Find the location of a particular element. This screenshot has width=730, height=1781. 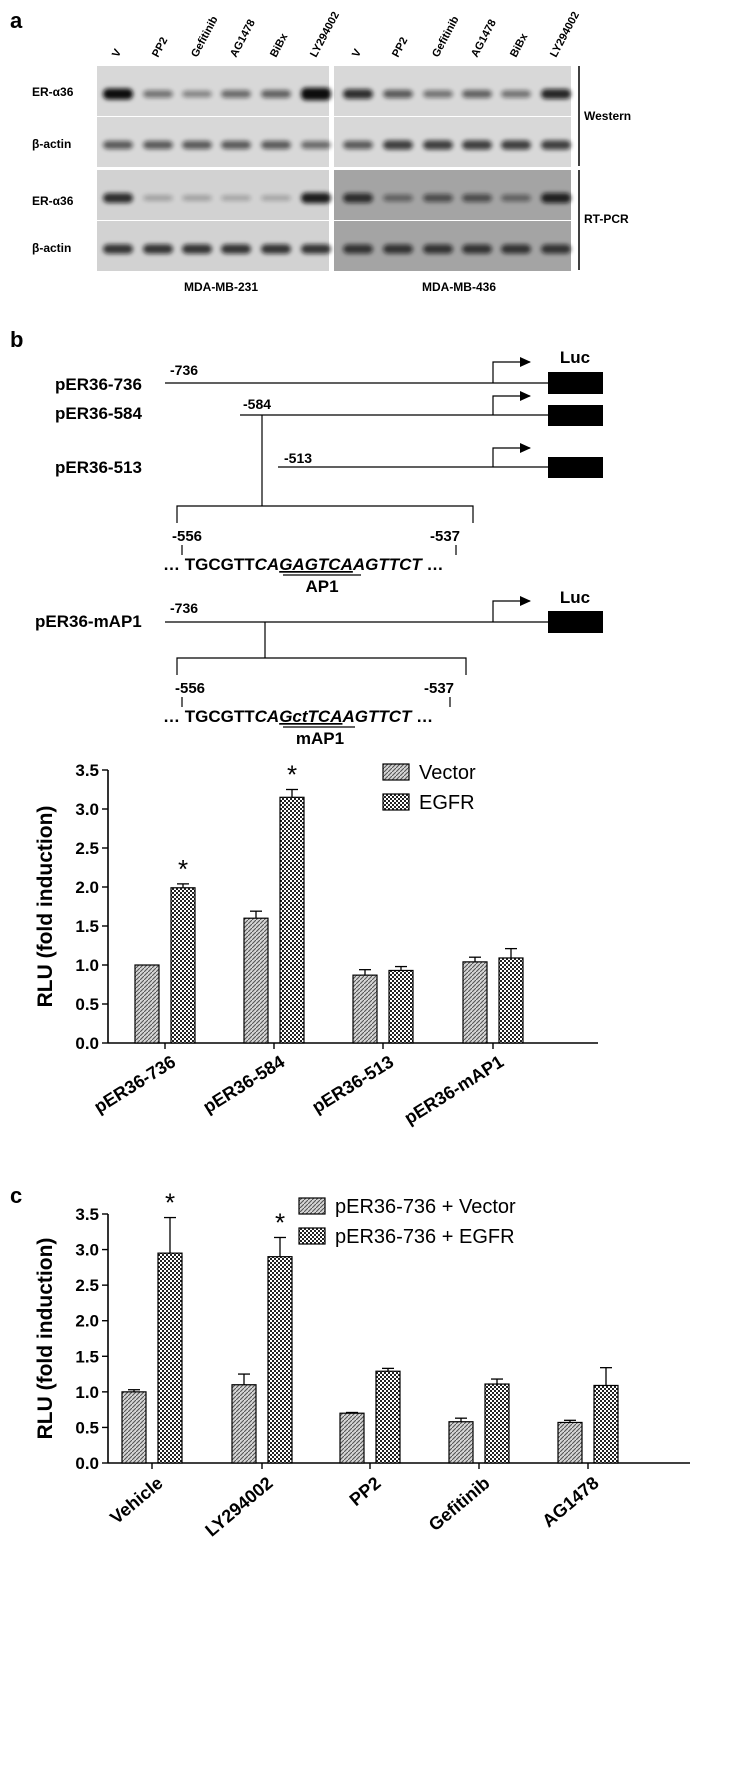

panel-c: c is located at coordinates (16, 1195).